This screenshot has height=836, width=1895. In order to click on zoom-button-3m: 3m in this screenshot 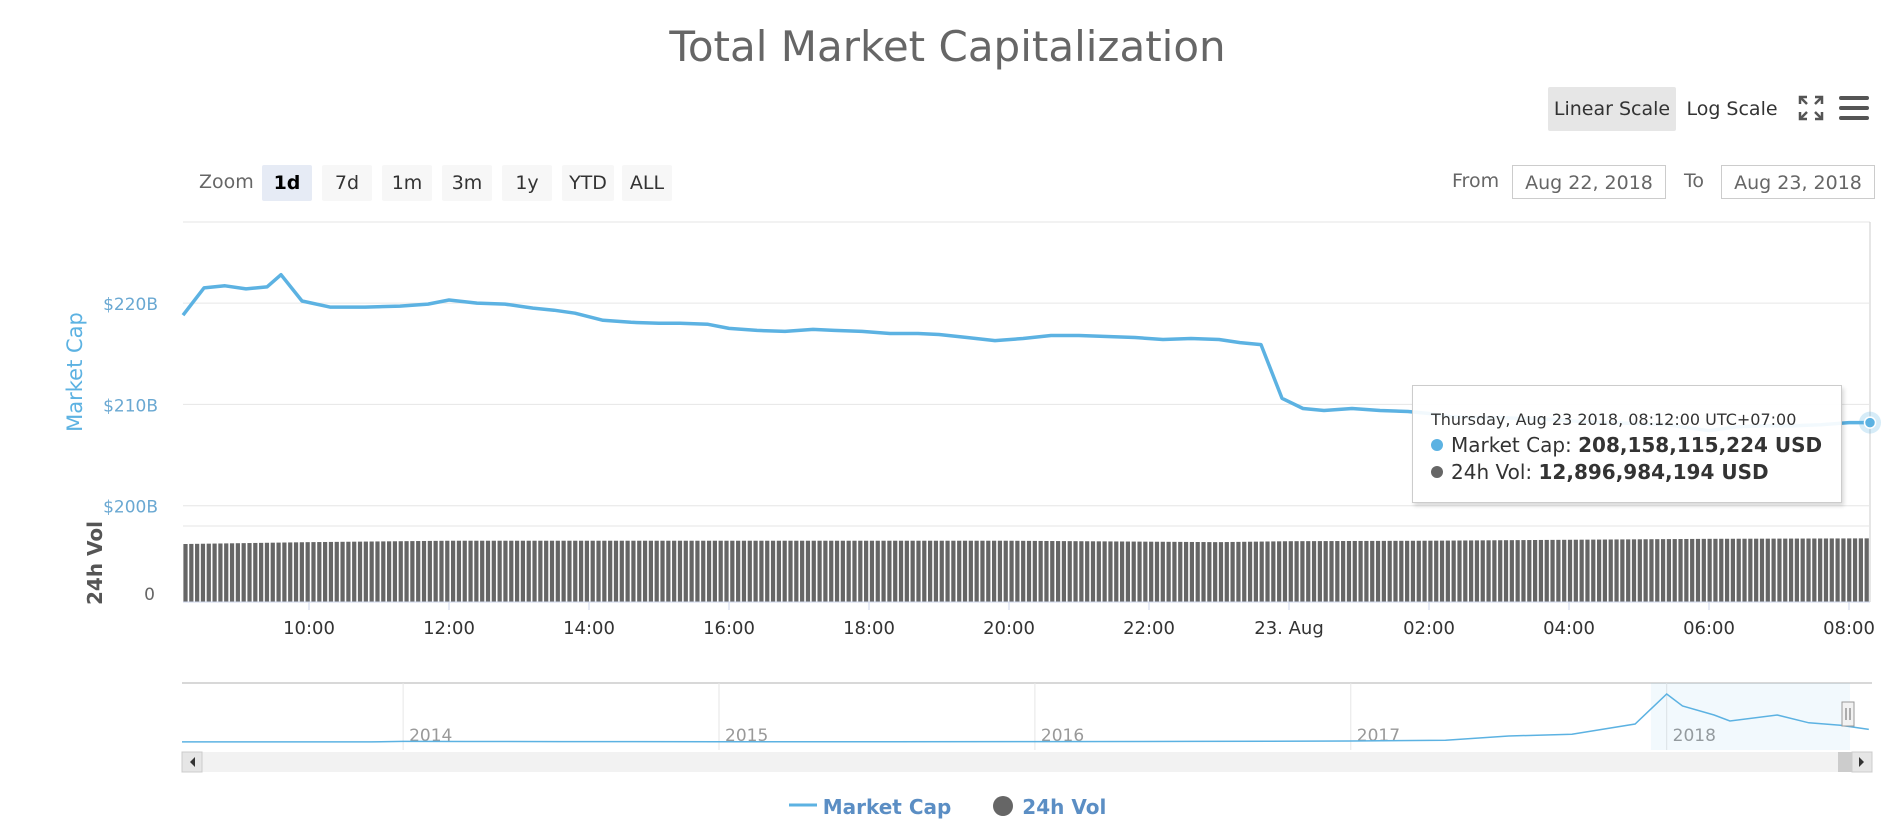, I will do `click(467, 183)`.